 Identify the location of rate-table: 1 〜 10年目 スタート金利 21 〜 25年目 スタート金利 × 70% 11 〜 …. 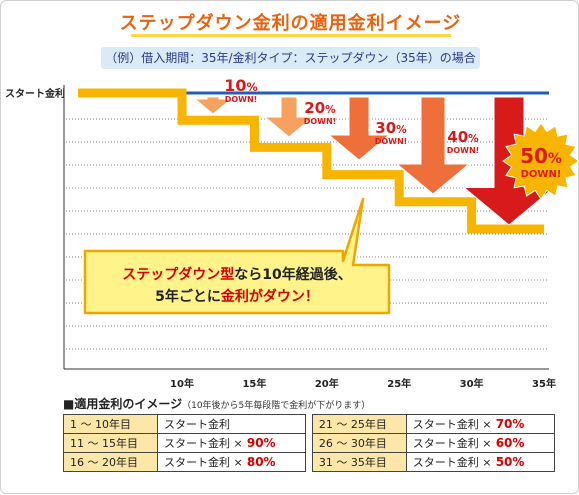
(309, 443).